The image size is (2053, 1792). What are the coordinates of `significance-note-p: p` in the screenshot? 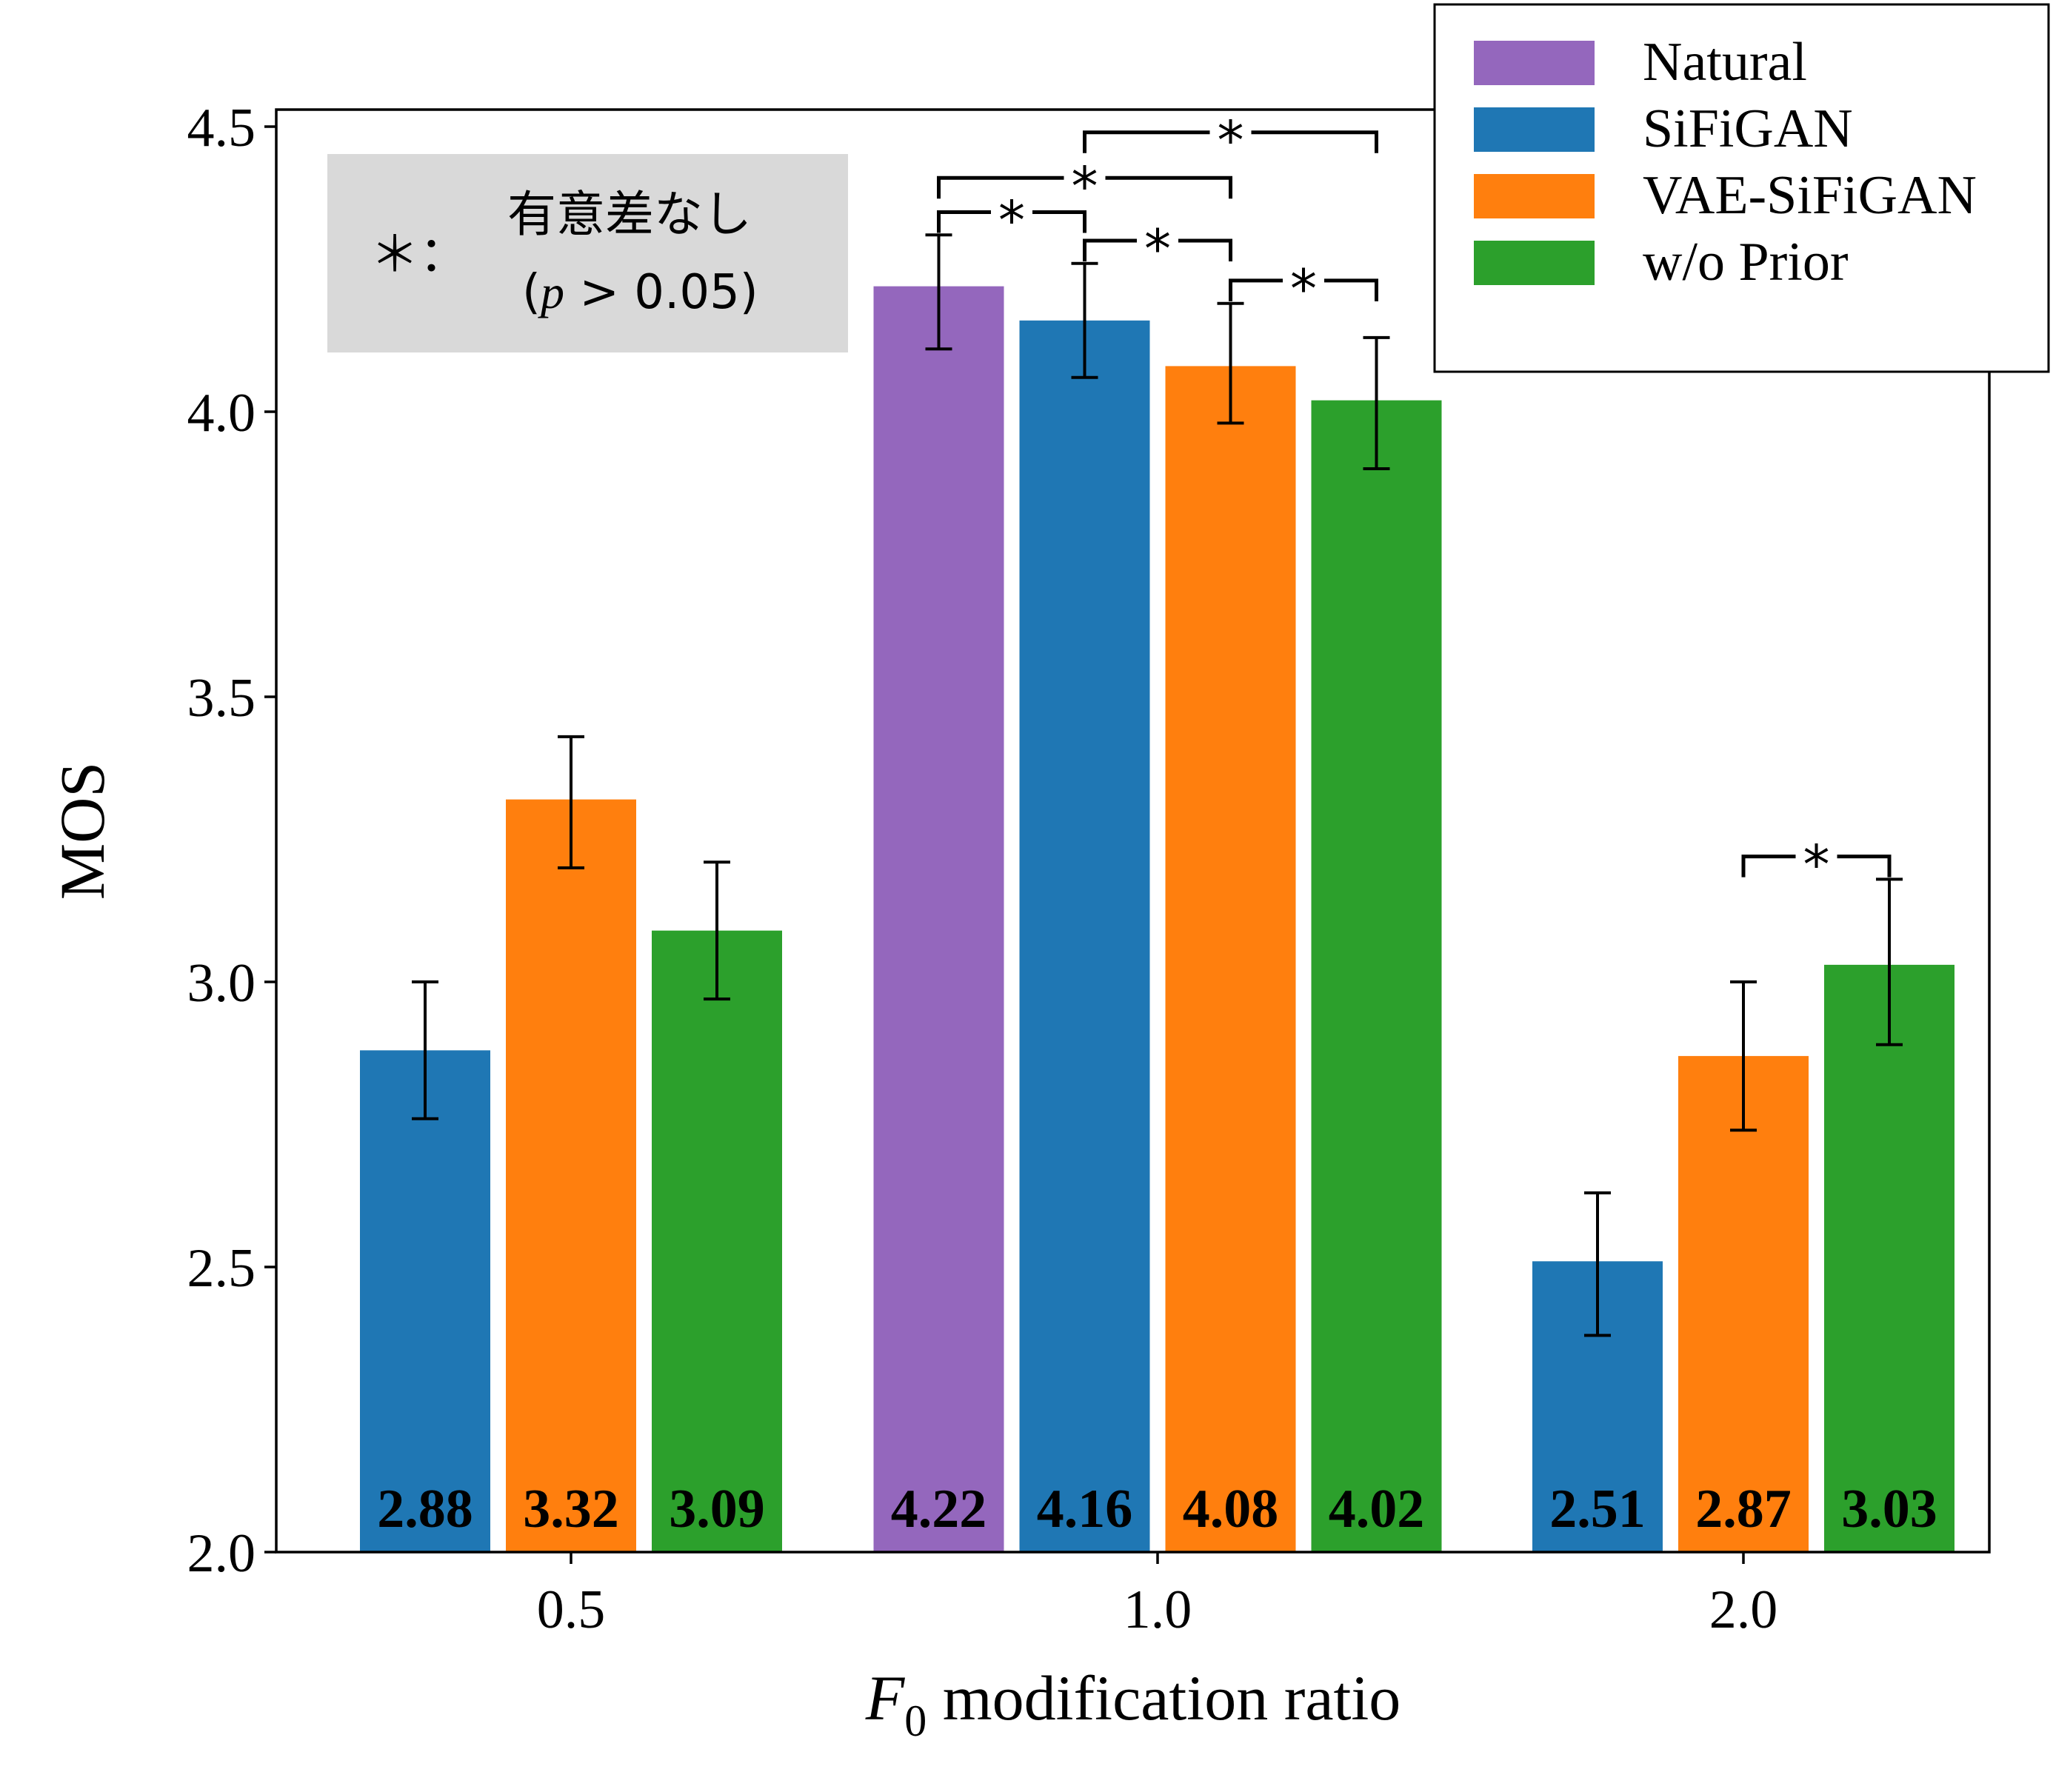 It's located at (551, 292).